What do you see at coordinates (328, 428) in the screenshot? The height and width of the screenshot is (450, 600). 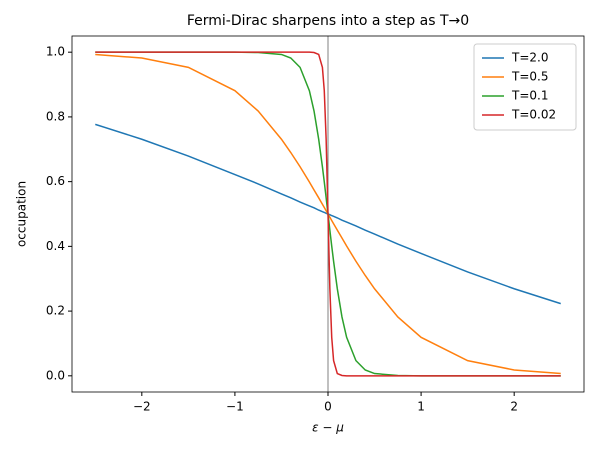 I see `x-axis-label: ε − μ` at bounding box center [328, 428].